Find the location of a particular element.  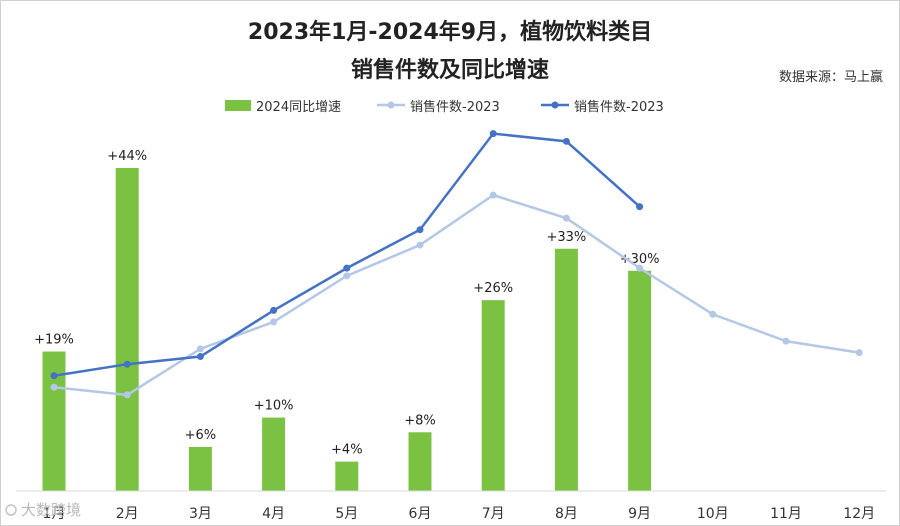

point-dark-9月 is located at coordinates (640, 207).